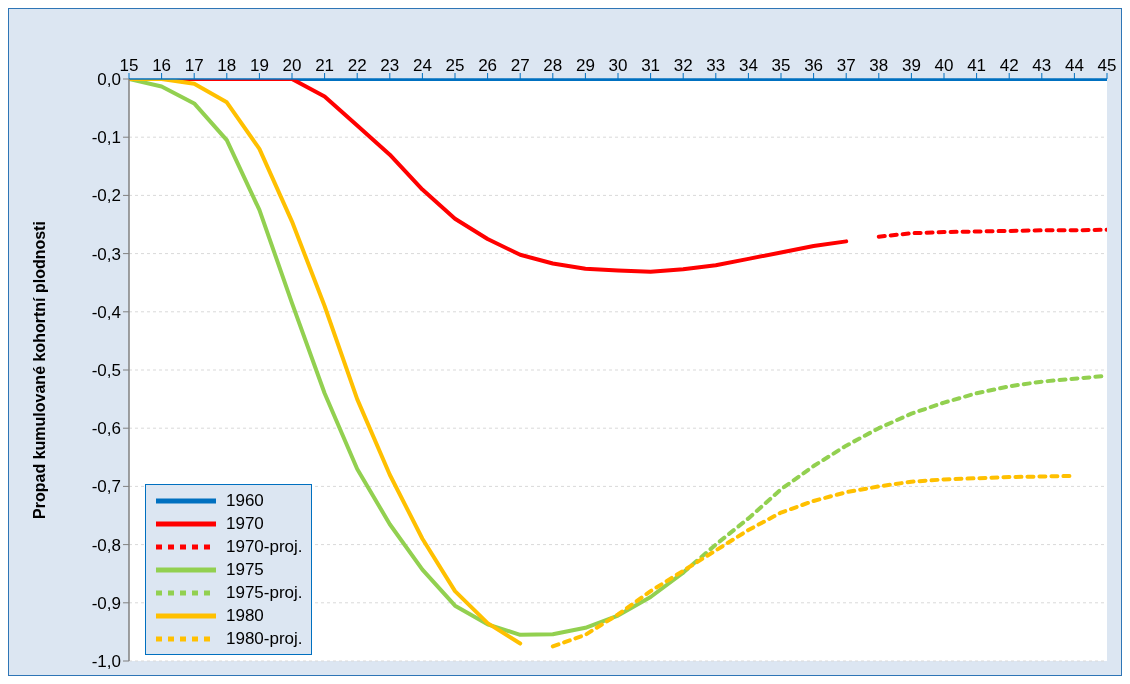 Image resolution: width=1130 pixels, height=684 pixels. What do you see at coordinates (106, 545) in the screenshot?
I see `y-tick-label: -0,8` at bounding box center [106, 545].